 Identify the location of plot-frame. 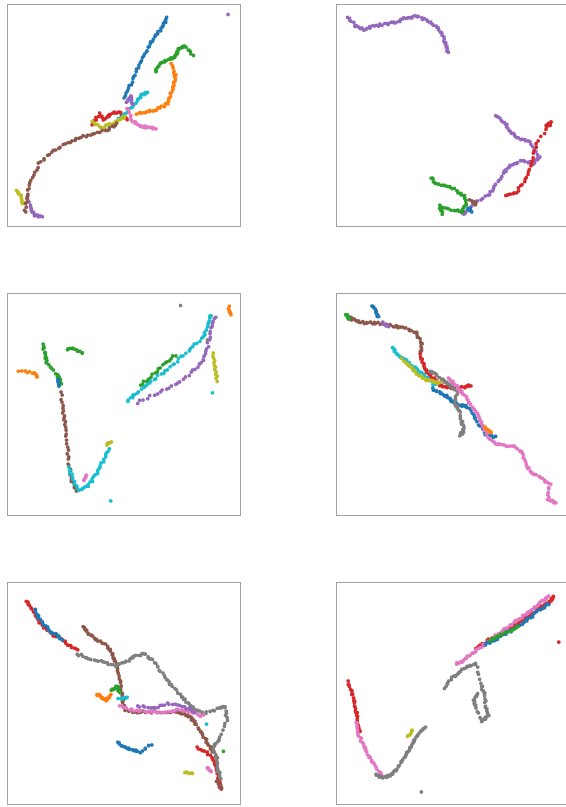
(124, 693).